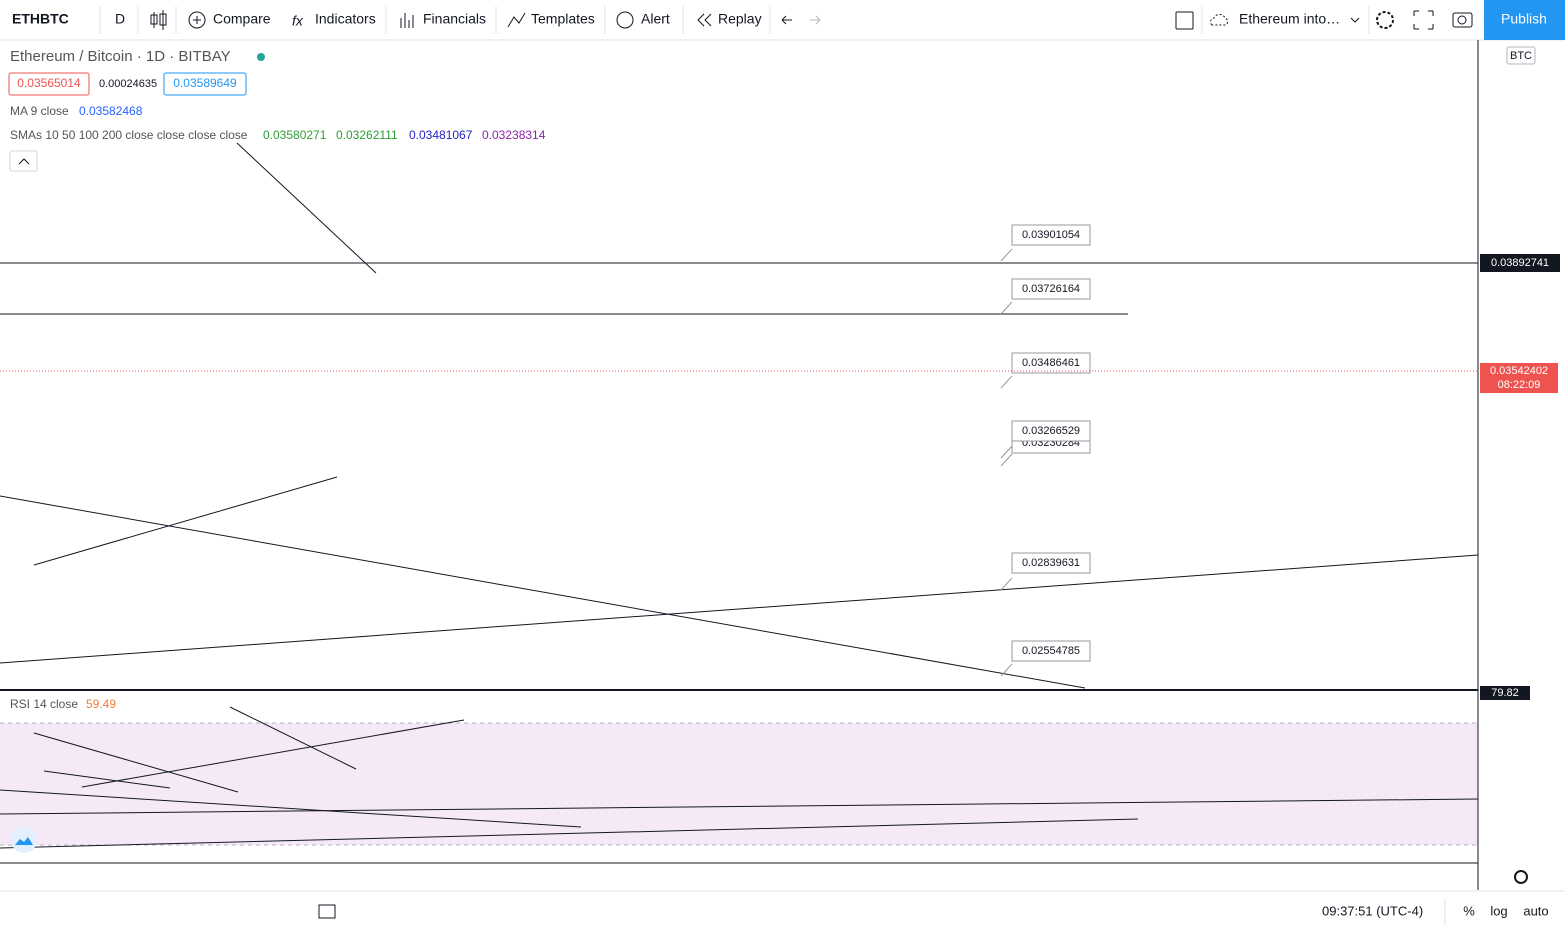  What do you see at coordinates (128, 84) in the screenshot?
I see `spread: 0.00024635` at bounding box center [128, 84].